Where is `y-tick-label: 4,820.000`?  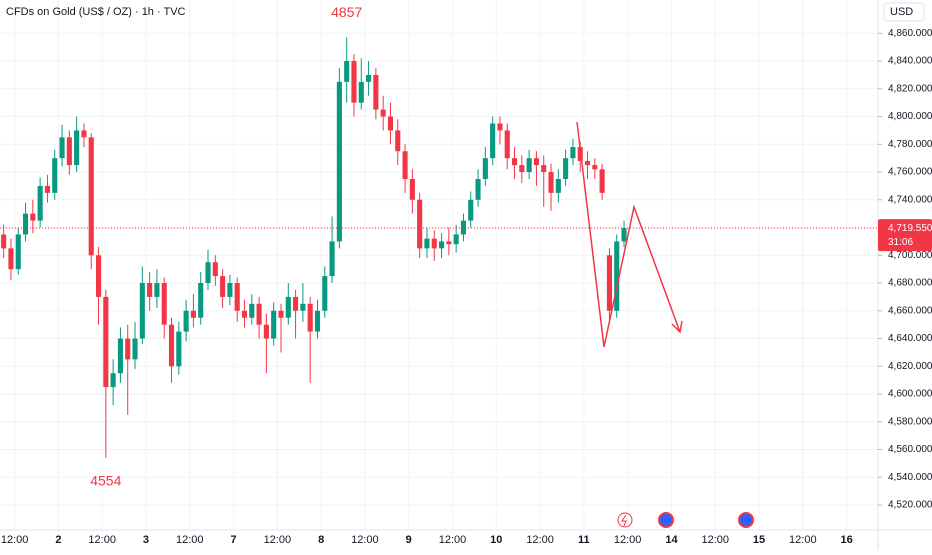 y-tick-label: 4,820.000 is located at coordinates (910, 88).